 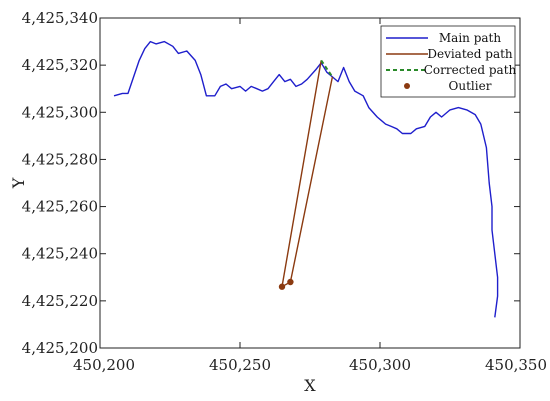 I want to click on legend-swatch-outlier, so click(x=407, y=86).